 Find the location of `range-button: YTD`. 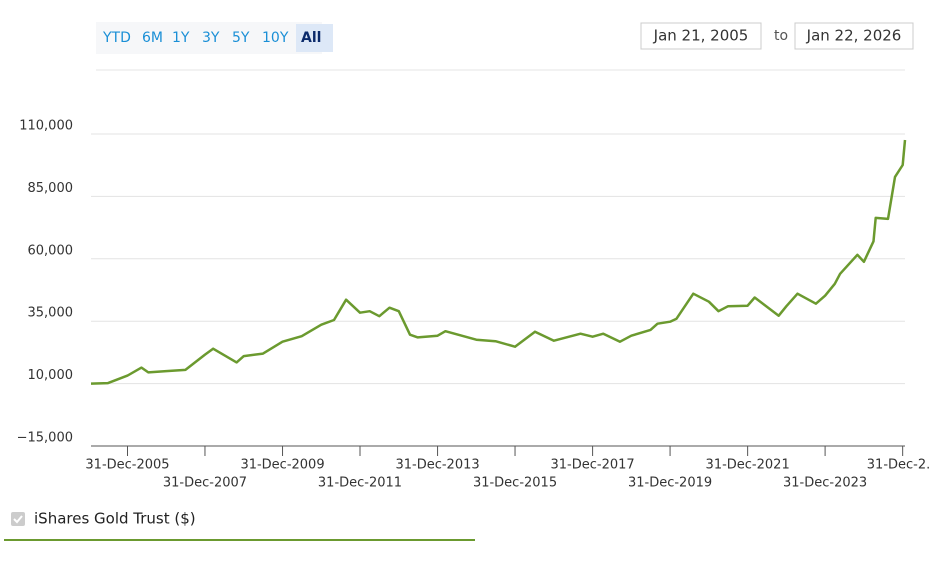

range-button: YTD is located at coordinates (116, 38).